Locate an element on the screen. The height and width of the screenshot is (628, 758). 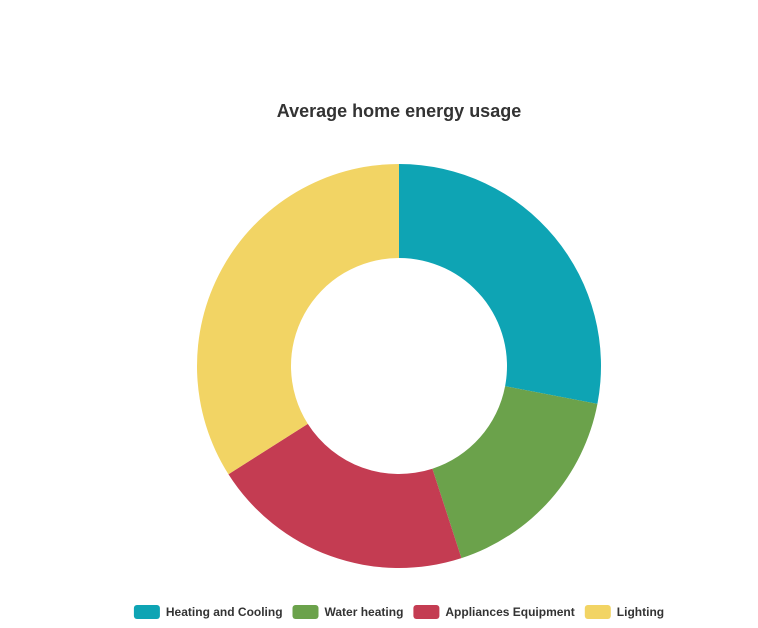
legend-item-heating-and-cooling: Heating and Cooling is located at coordinates (208, 612).